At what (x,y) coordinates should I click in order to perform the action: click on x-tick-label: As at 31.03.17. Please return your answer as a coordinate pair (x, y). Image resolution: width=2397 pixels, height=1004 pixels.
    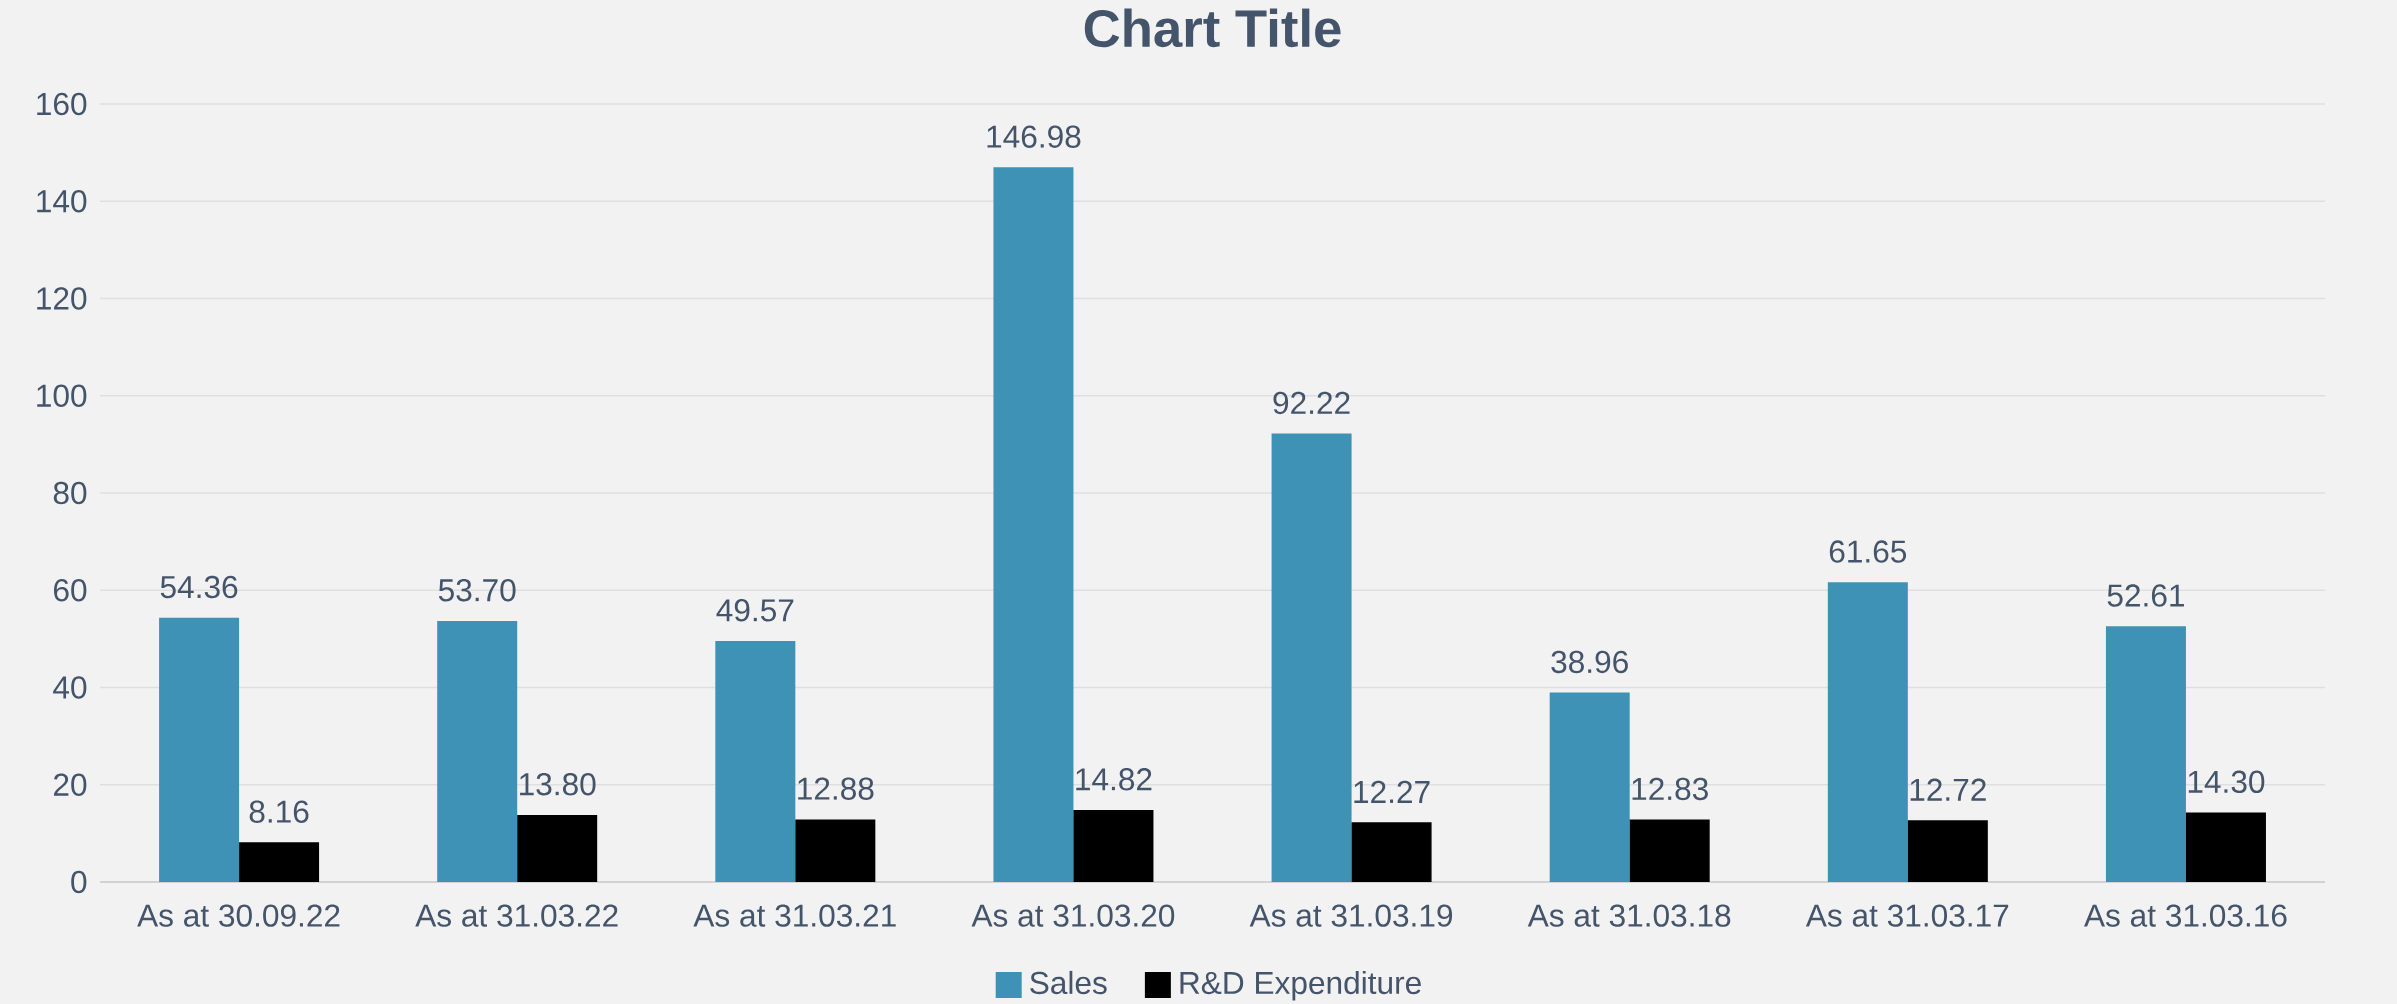
    Looking at the image, I should click on (1907, 915).